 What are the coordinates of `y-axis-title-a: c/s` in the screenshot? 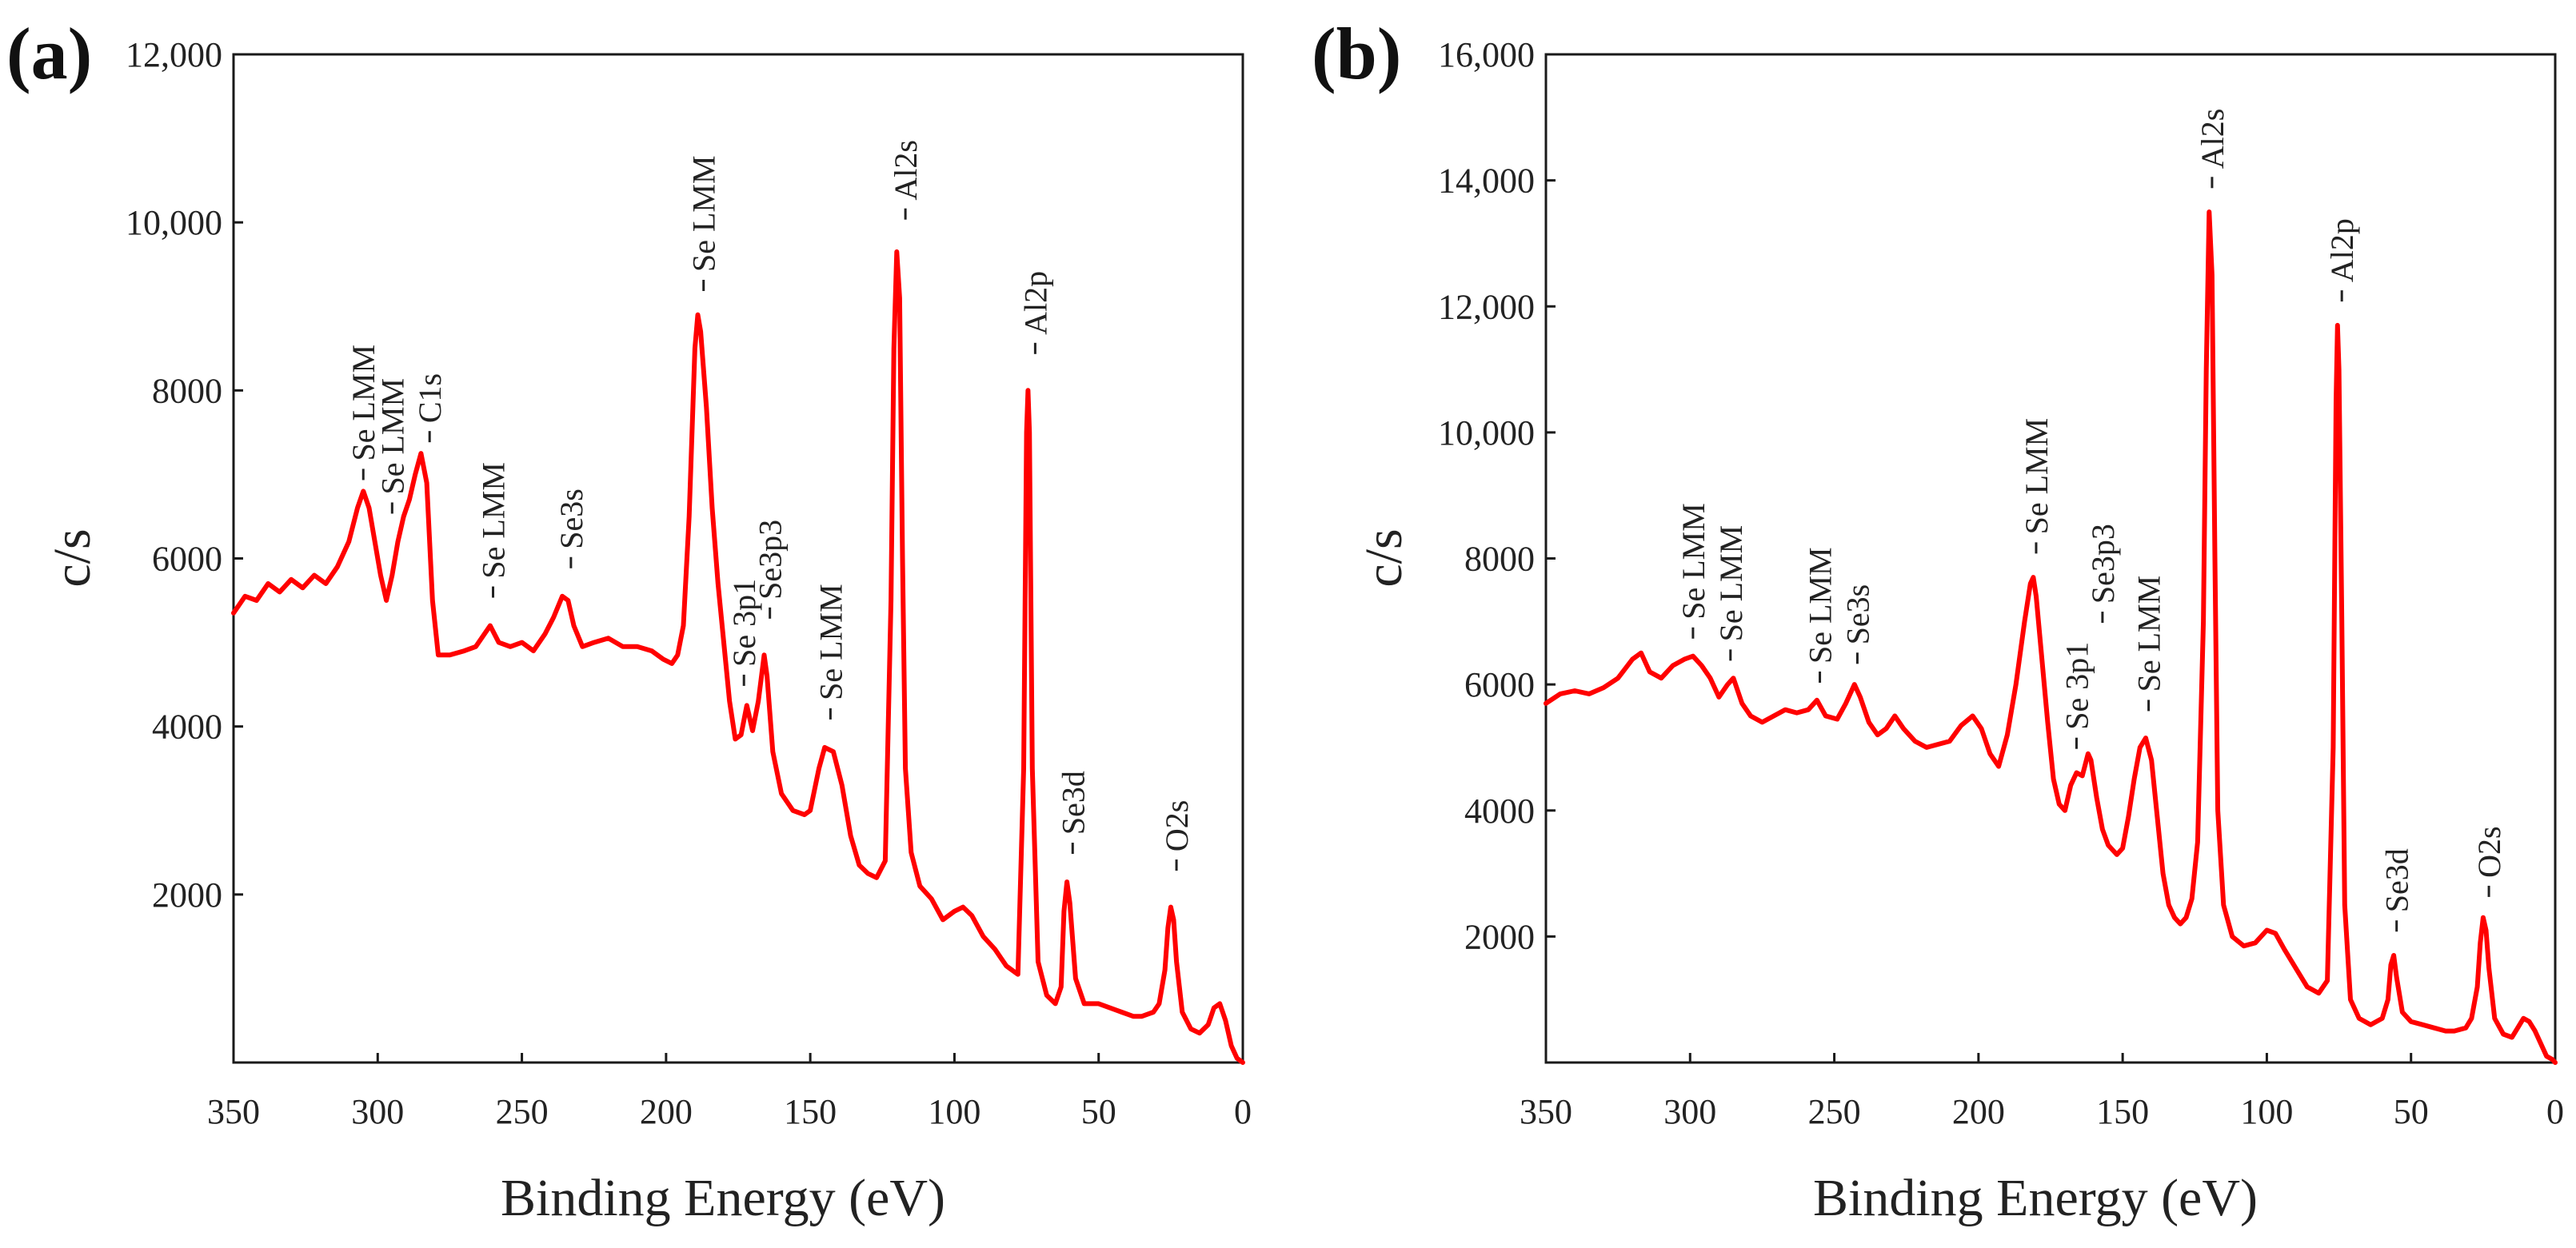 It's located at (72, 558).